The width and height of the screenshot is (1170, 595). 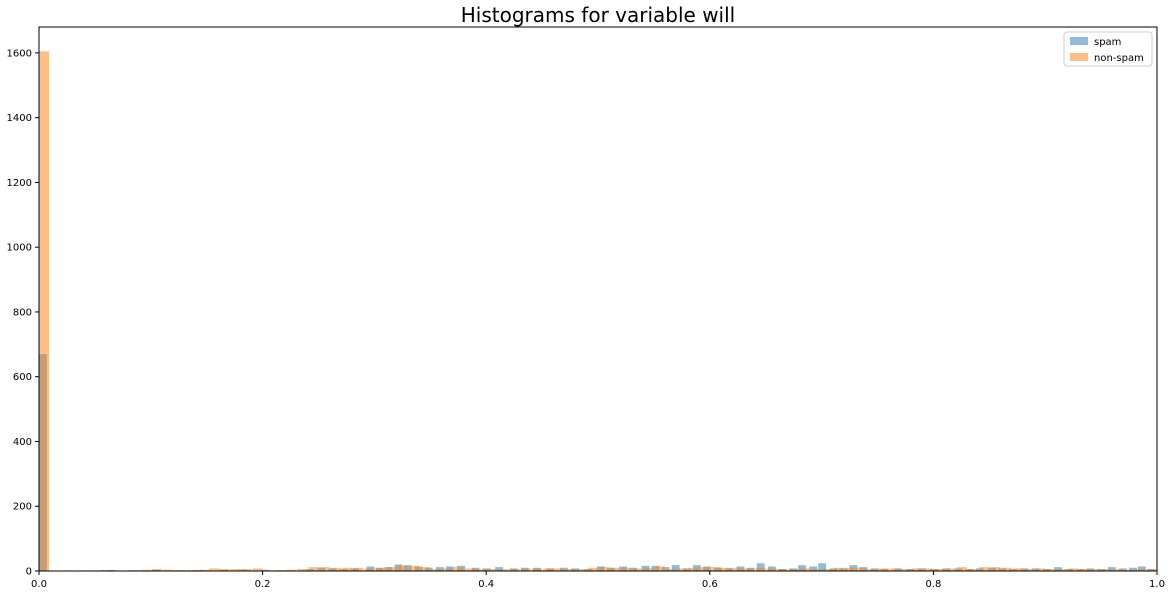 I want to click on legend: spam non-spam, so click(x=1108, y=49).